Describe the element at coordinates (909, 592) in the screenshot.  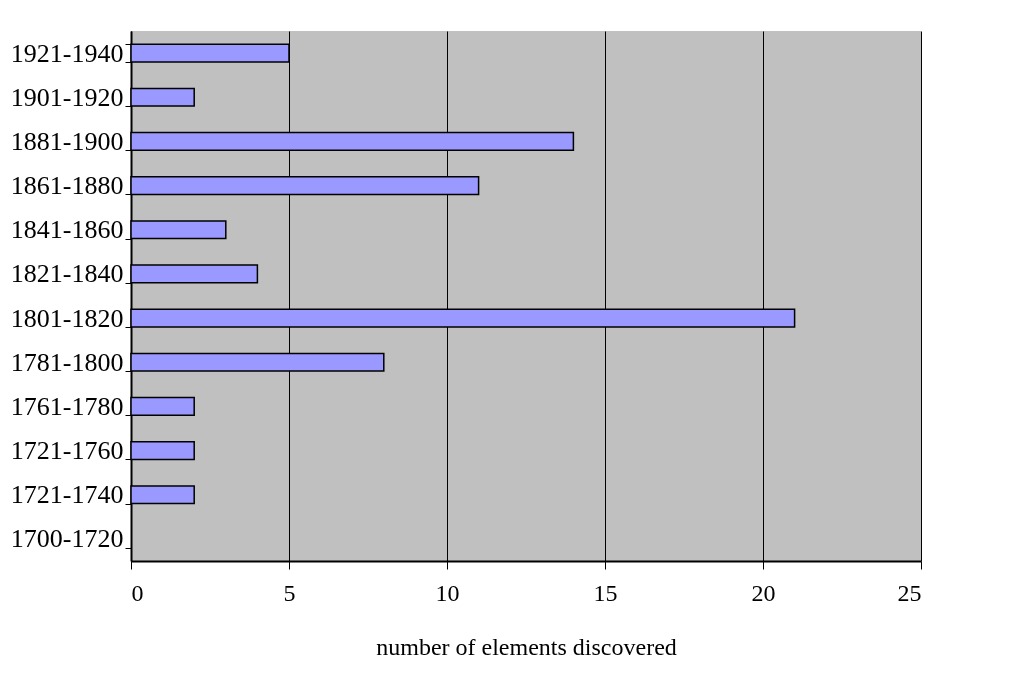
I see `x-tick-label: 25` at that location.